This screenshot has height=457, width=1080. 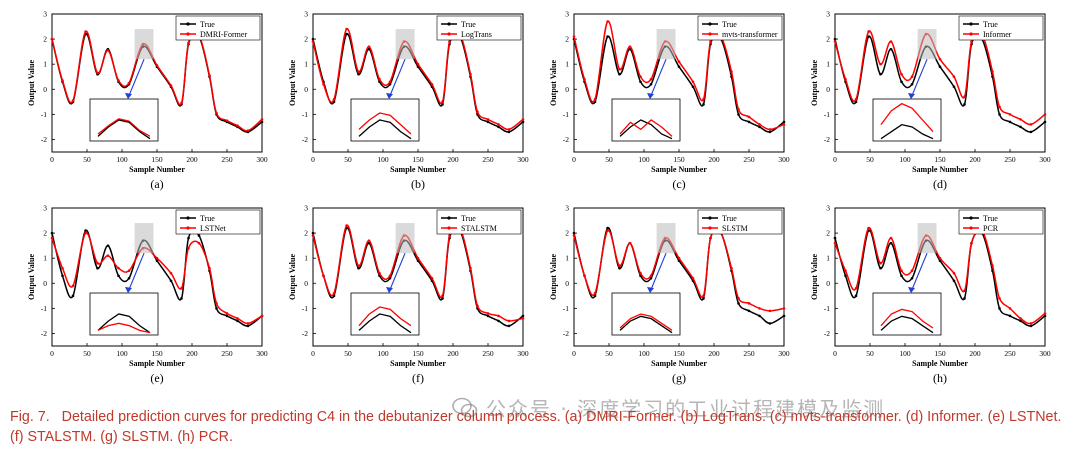 What do you see at coordinates (31, 277) in the screenshot?
I see `y-axis-label: Output Value` at bounding box center [31, 277].